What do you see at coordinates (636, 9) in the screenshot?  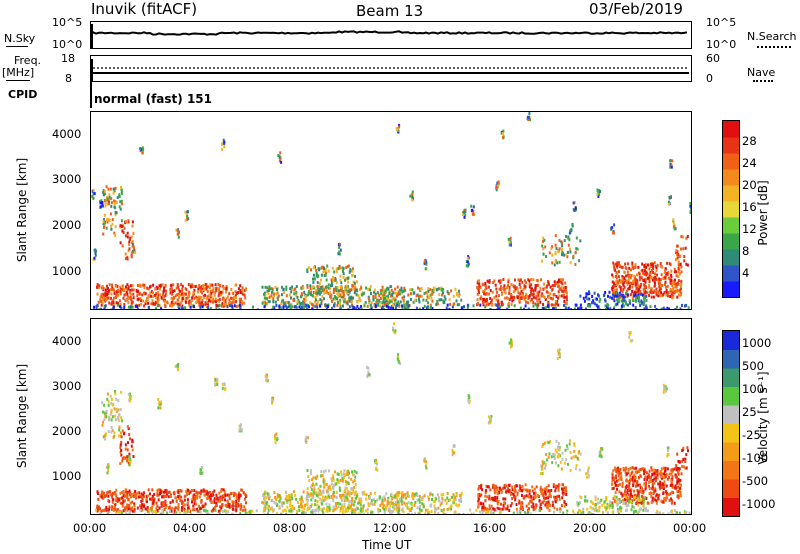 I see `date-title: 03/Feb/2019` at bounding box center [636, 9].